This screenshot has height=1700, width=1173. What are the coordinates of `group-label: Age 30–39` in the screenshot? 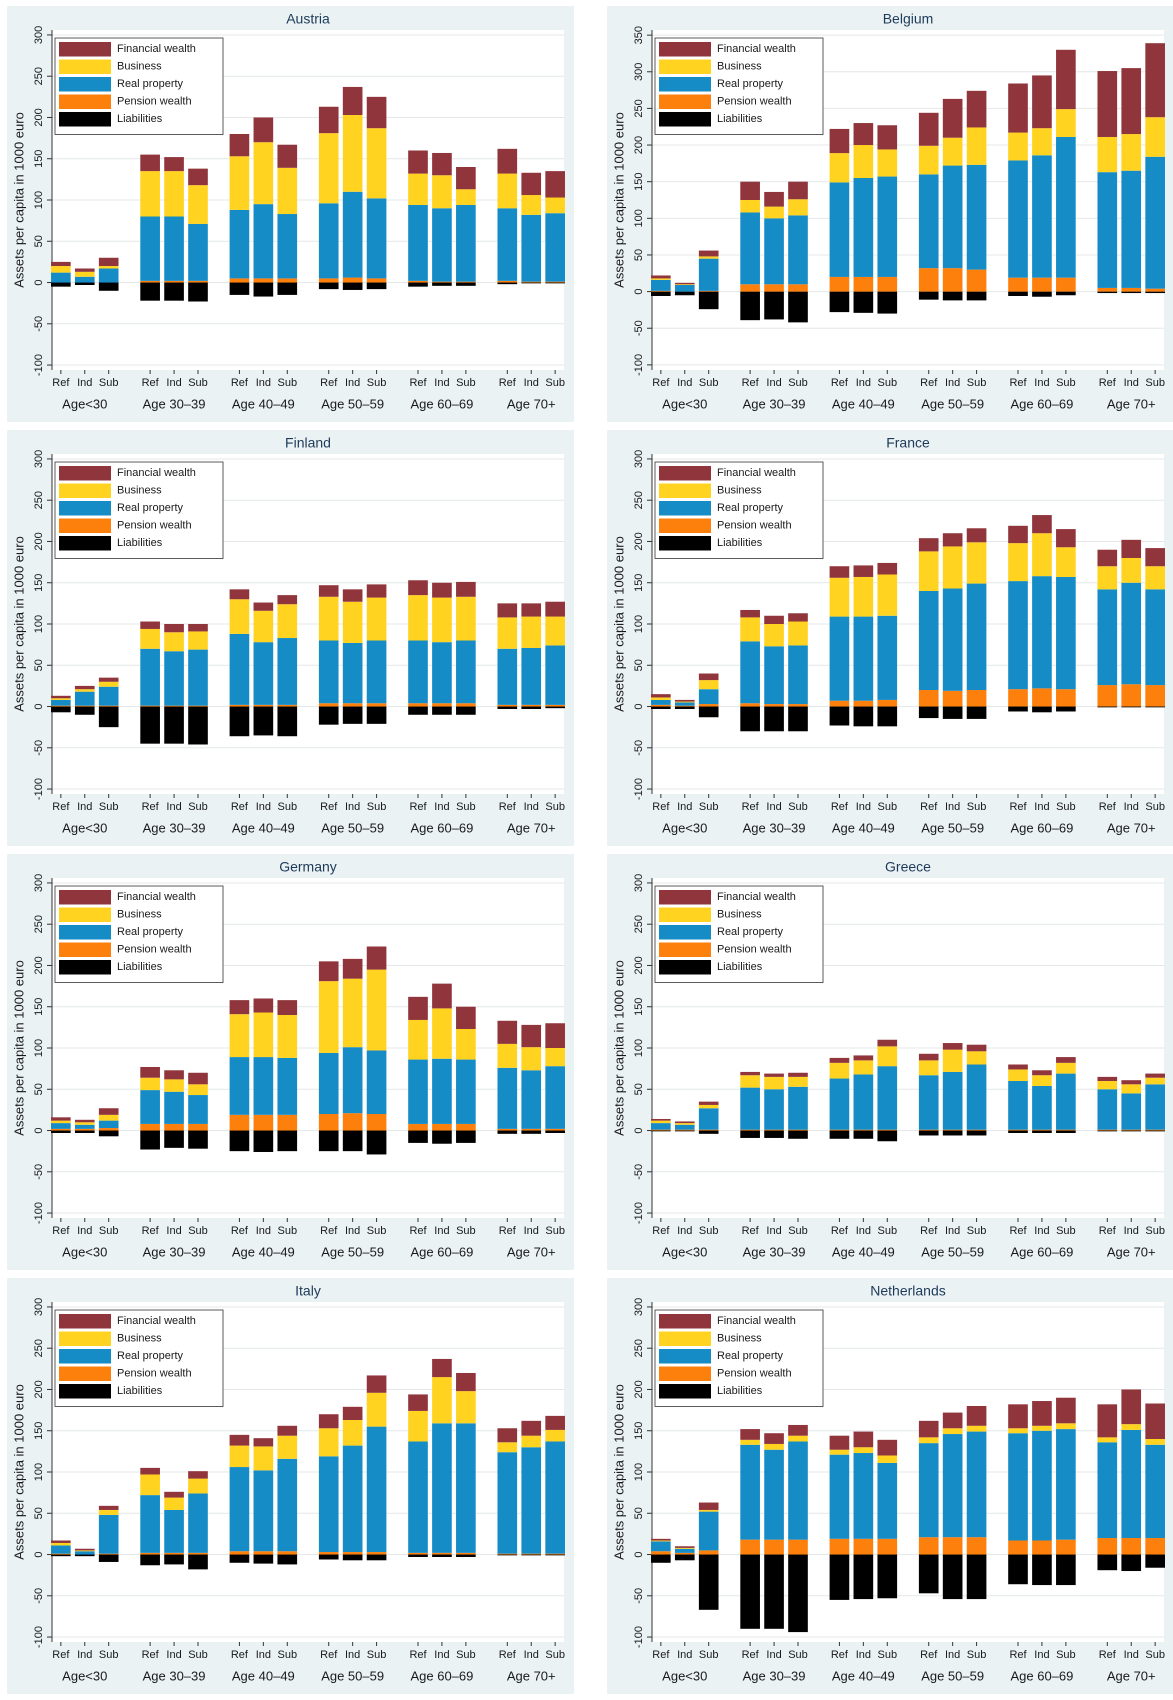 It's located at (774, 1675).